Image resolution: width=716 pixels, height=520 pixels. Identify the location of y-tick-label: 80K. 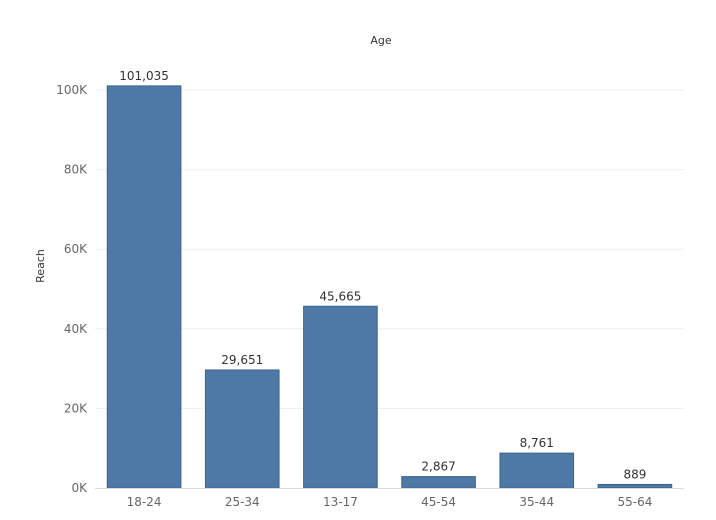
(76, 170).